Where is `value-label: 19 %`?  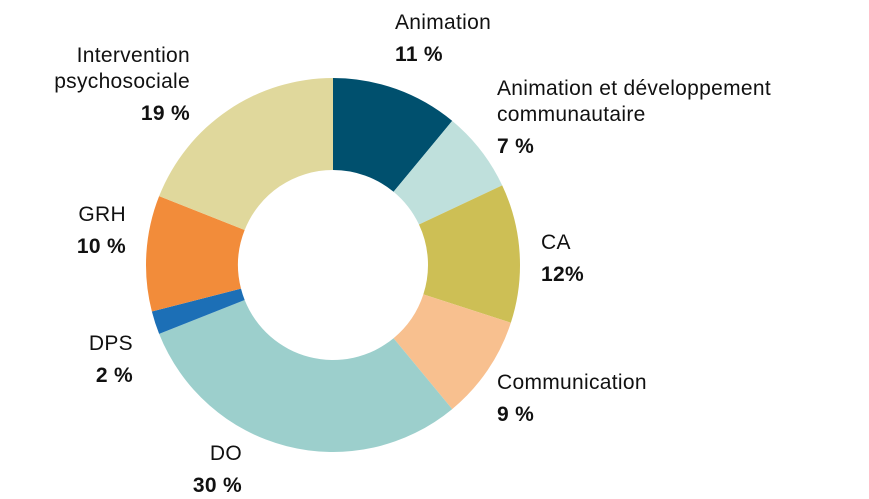
value-label: 19 % is located at coordinates (165, 113).